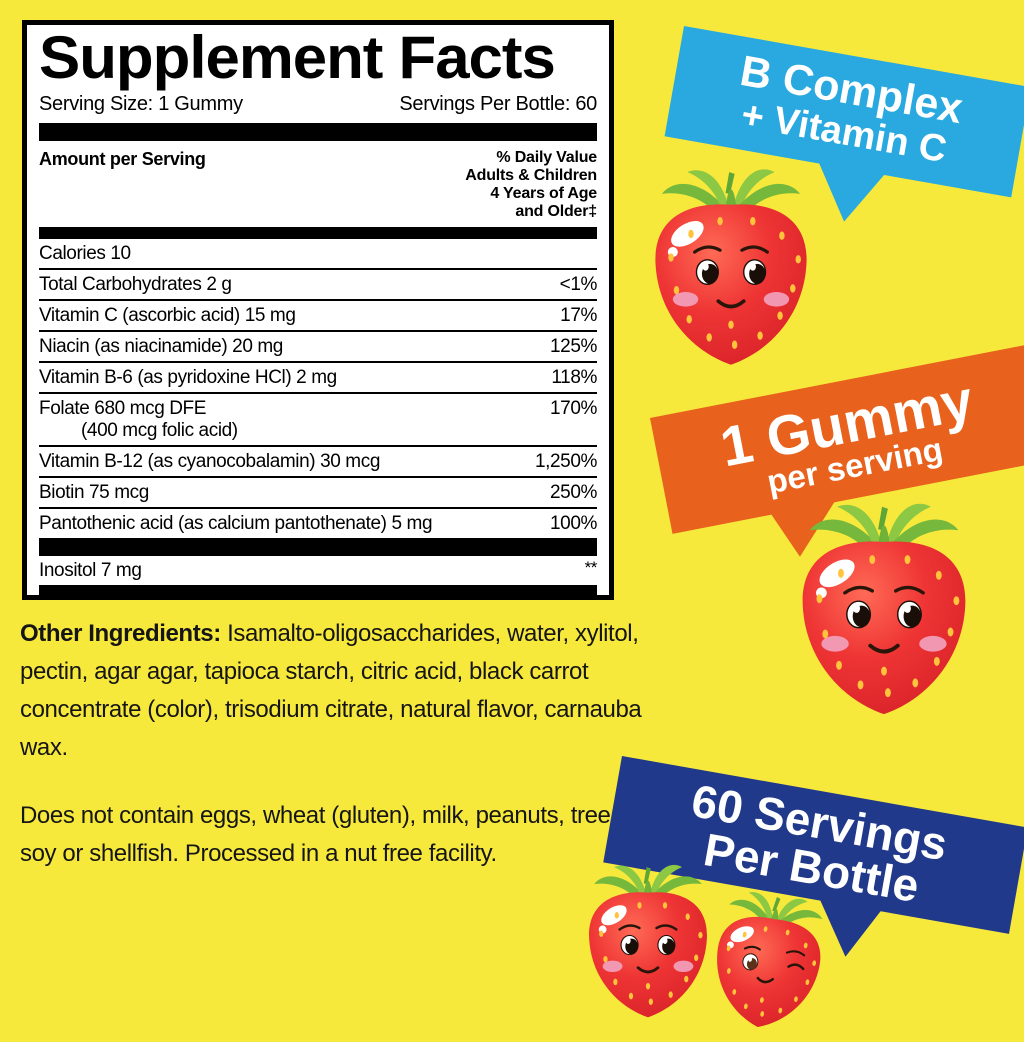 The image size is (1024, 1042). Describe the element at coordinates (573, 346) in the screenshot. I see `nutrient-daily-value: 125%` at that location.